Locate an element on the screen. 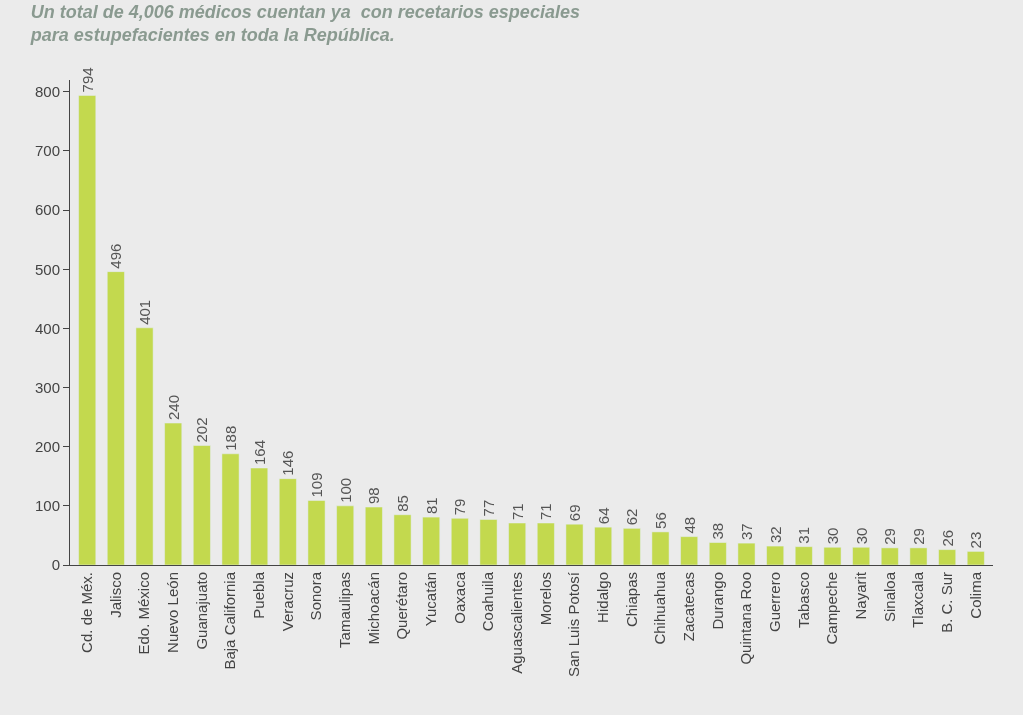  data-label: 100 is located at coordinates (345, 490).